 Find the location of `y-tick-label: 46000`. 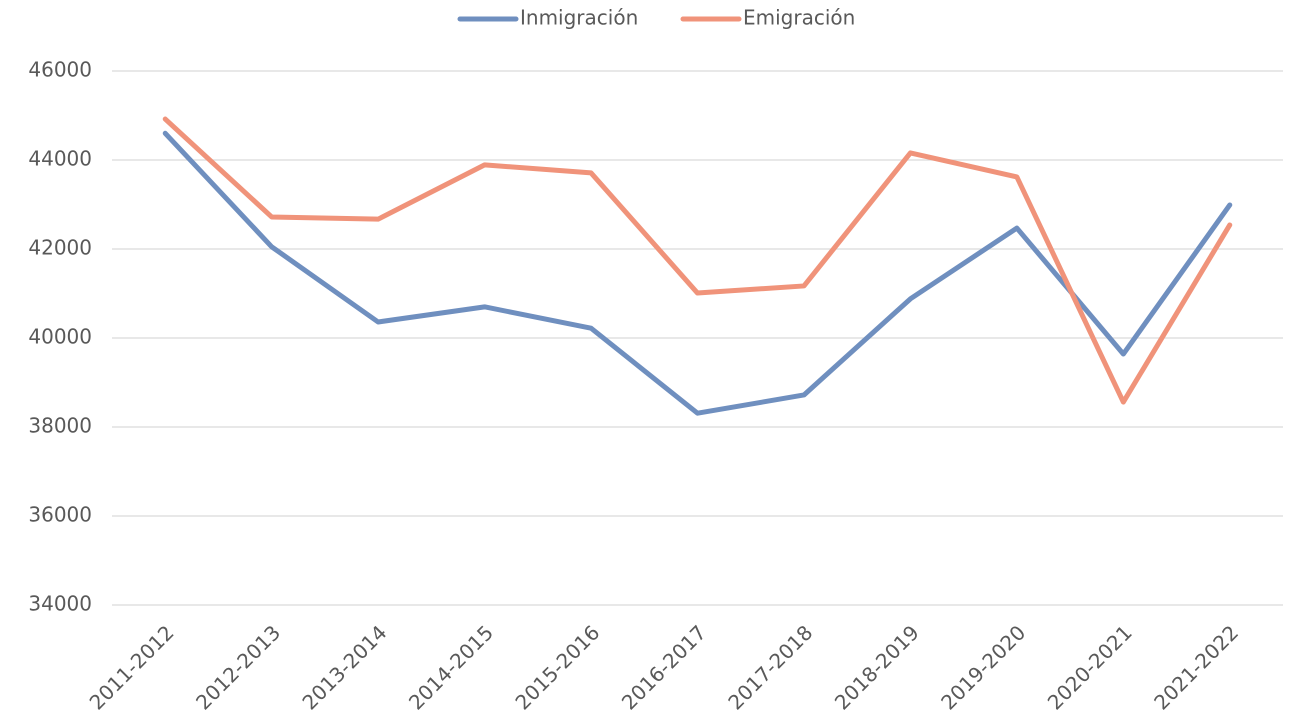

y-tick-label: 46000 is located at coordinates (60, 70).